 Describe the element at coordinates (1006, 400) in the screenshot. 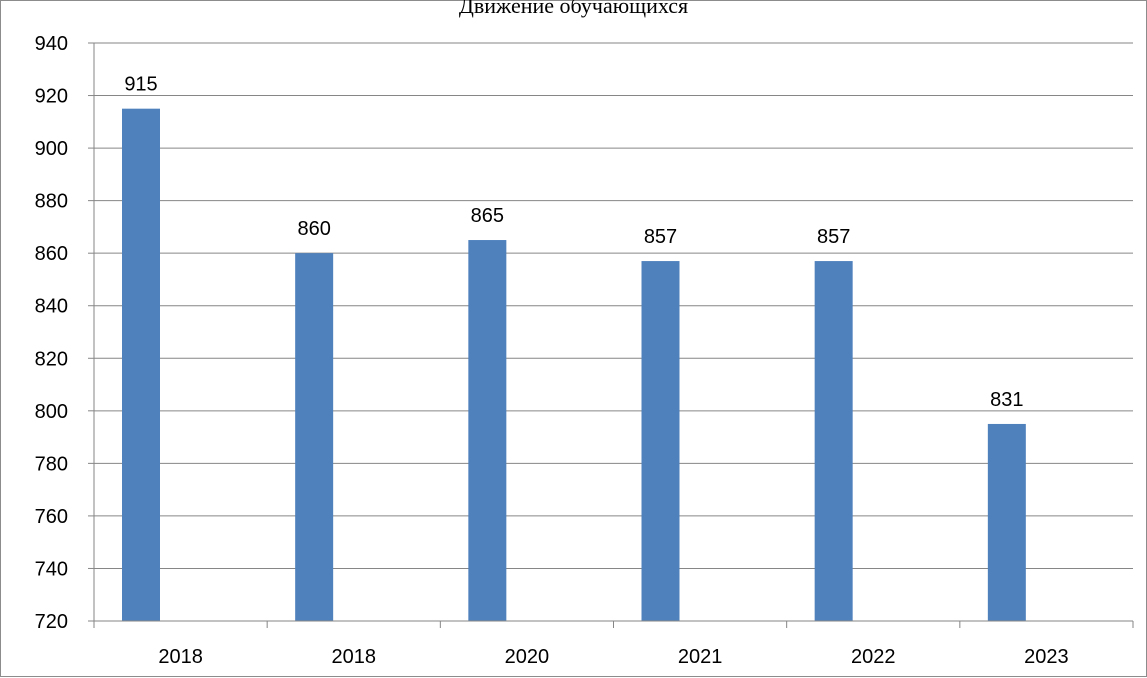

I see `data-label: 831` at that location.